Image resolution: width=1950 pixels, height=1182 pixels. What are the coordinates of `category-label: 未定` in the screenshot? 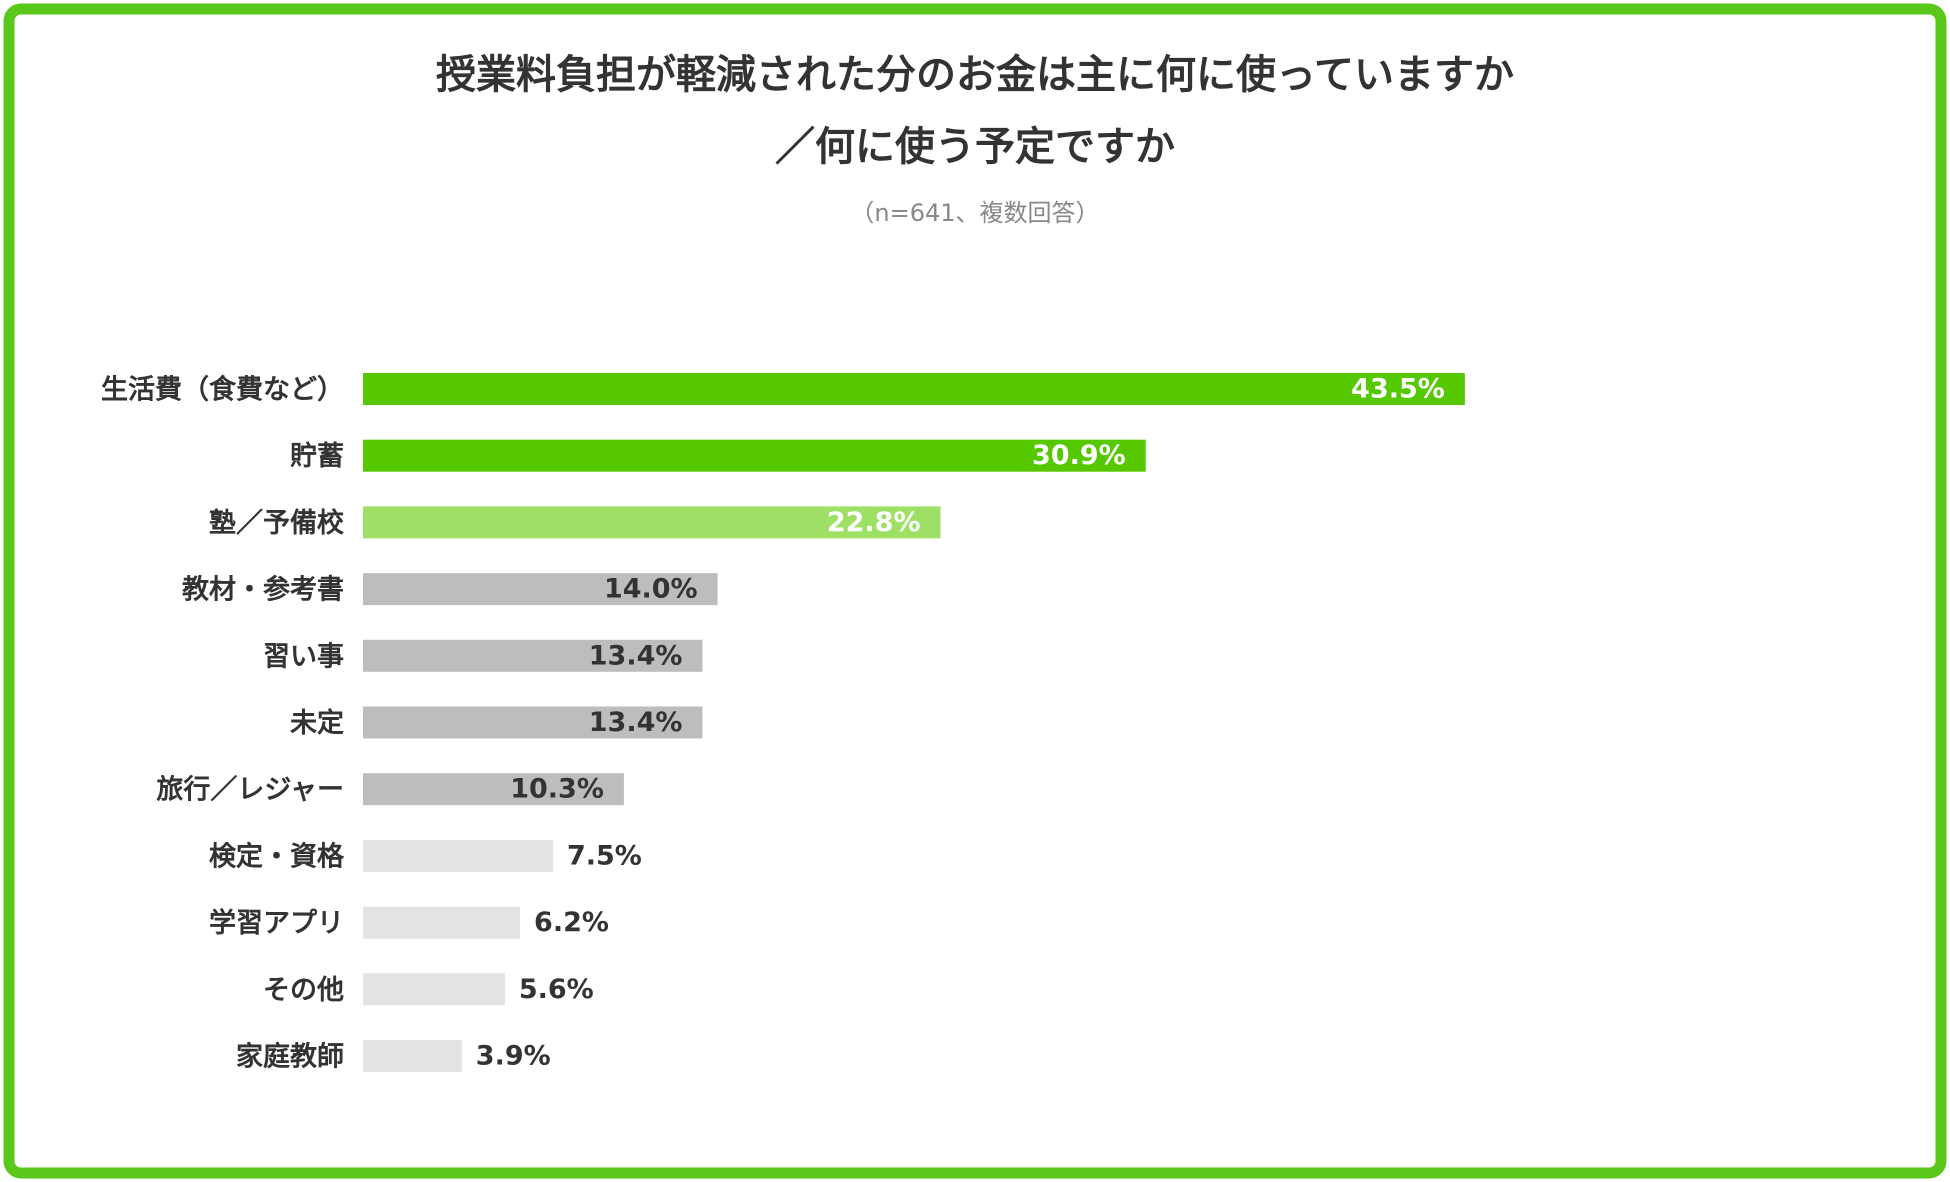 It's located at (317, 723).